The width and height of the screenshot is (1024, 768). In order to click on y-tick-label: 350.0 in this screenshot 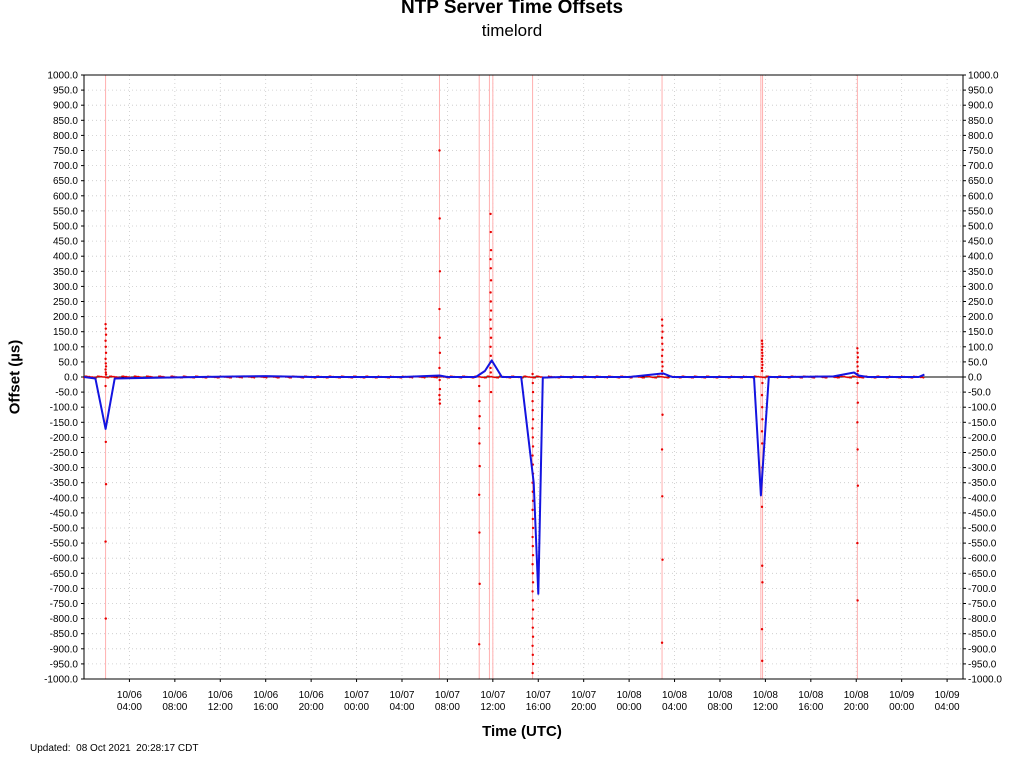, I will do `click(980, 272)`.